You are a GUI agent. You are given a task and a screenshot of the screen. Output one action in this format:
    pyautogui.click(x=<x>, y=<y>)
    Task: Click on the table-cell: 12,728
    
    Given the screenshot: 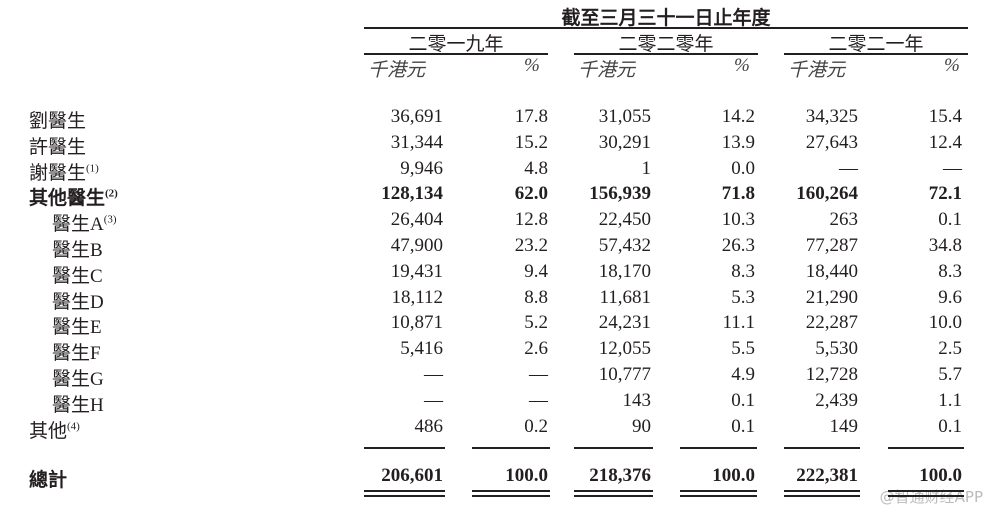 What is the action you would take?
    pyautogui.click(x=831, y=374)
    